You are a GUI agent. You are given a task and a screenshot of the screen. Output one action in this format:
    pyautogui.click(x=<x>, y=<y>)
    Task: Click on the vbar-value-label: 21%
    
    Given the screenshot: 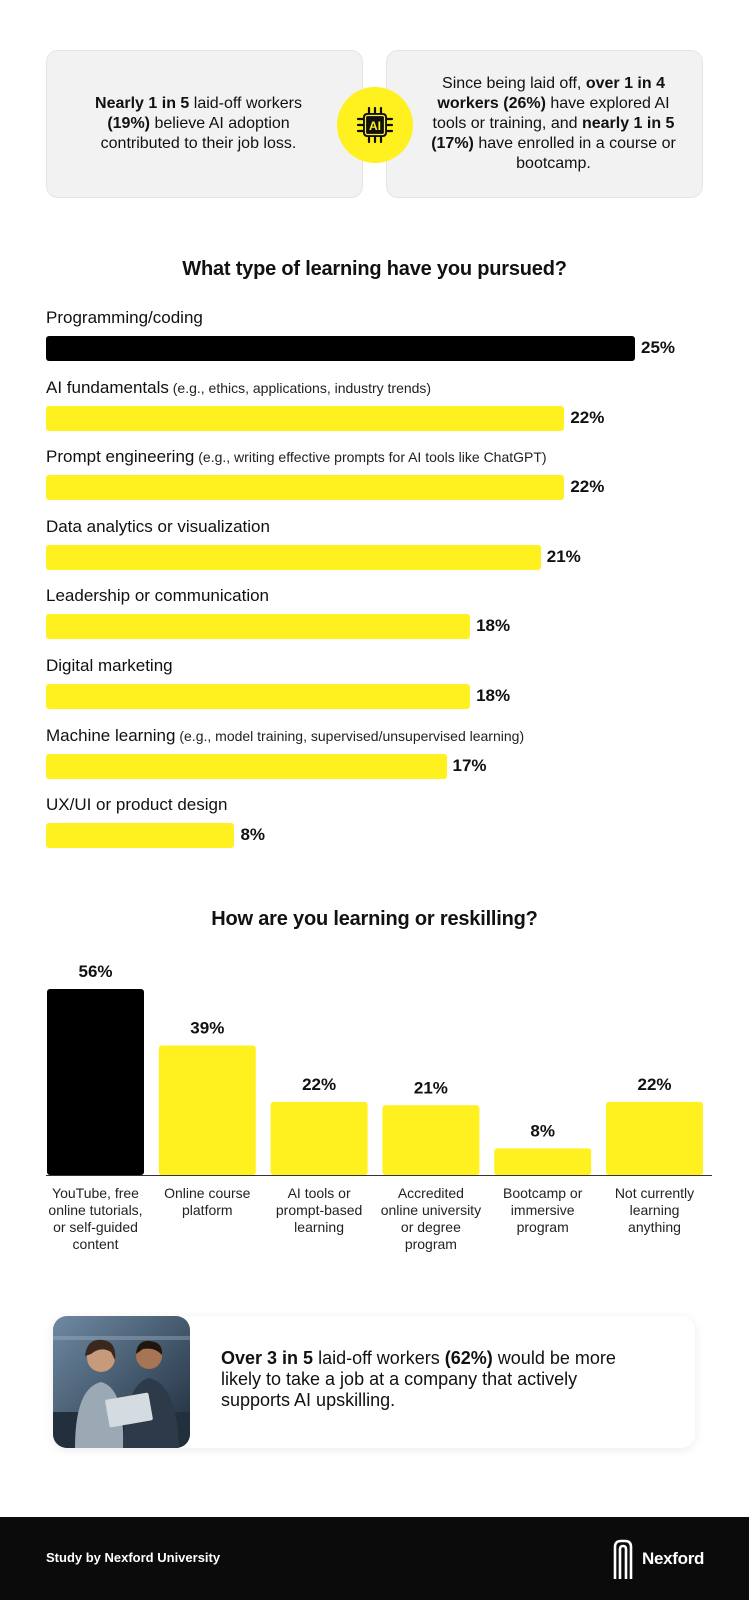 What is the action you would take?
    pyautogui.click(x=431, y=1087)
    